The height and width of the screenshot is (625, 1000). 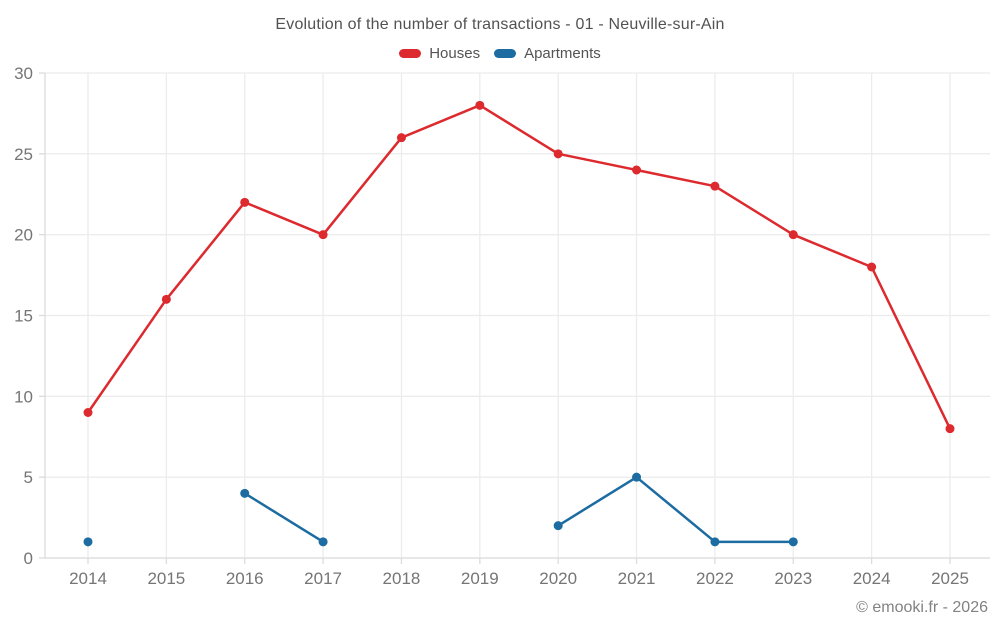 I want to click on x-axis-tick-label: 2014, so click(x=88, y=578).